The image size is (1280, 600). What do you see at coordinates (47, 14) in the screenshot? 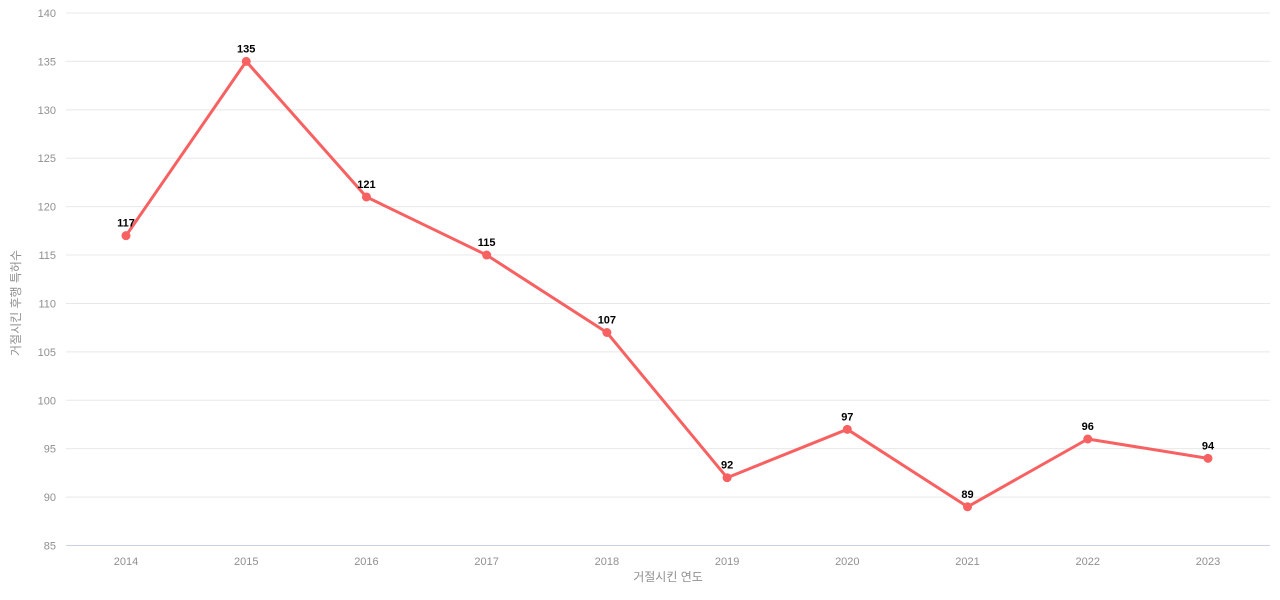
I see `y-tick-label-140: 140` at bounding box center [47, 14].